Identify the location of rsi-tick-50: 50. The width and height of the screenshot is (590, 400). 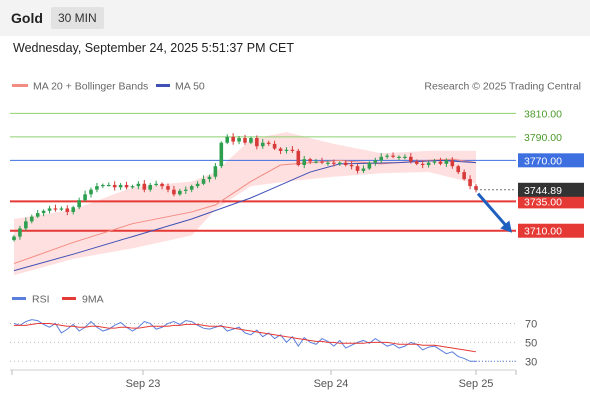
(531, 343).